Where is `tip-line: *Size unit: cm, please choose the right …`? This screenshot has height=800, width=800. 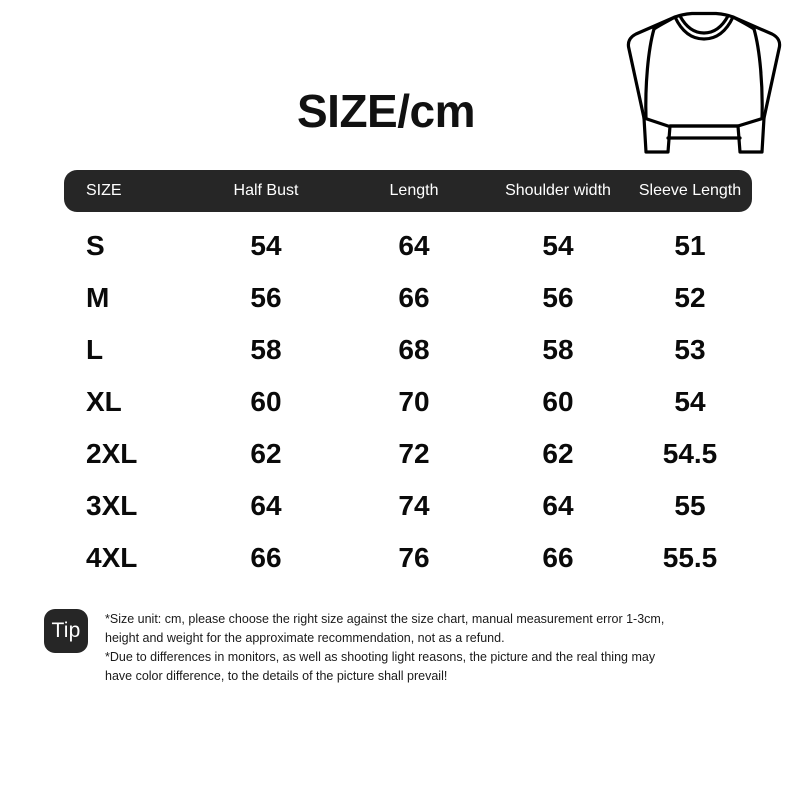
tip-line: *Size unit: cm, please choose the right … is located at coordinates (385, 619).